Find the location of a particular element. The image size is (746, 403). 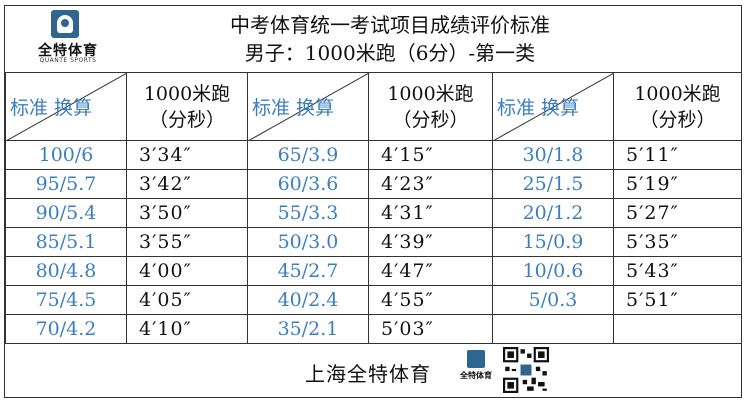

sheet-footer: 上海全特体育 全特体育 is located at coordinates (373, 370).